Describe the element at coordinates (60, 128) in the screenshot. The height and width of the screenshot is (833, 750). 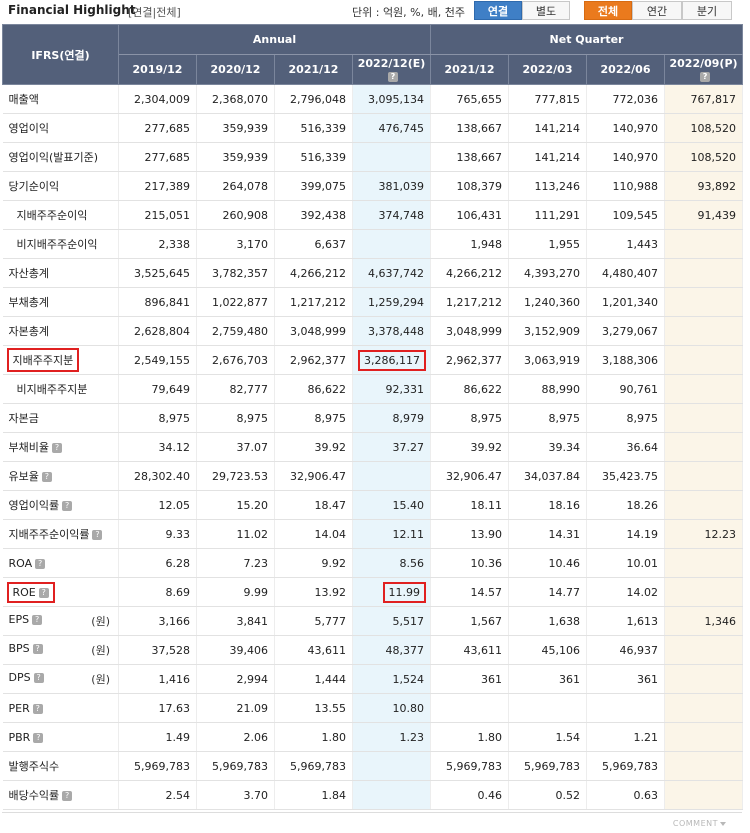
I see `row-label: 영업이익` at that location.